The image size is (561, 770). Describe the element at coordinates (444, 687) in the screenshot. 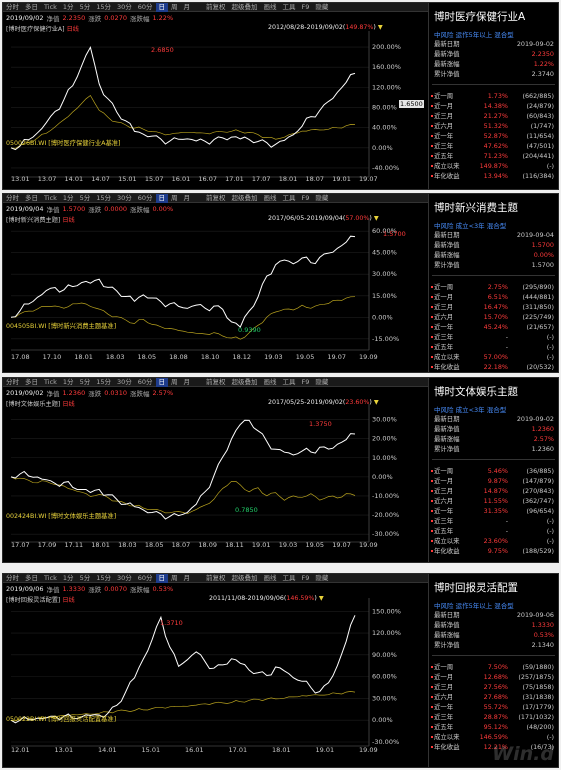

I see `period-label: 近三月` at that location.